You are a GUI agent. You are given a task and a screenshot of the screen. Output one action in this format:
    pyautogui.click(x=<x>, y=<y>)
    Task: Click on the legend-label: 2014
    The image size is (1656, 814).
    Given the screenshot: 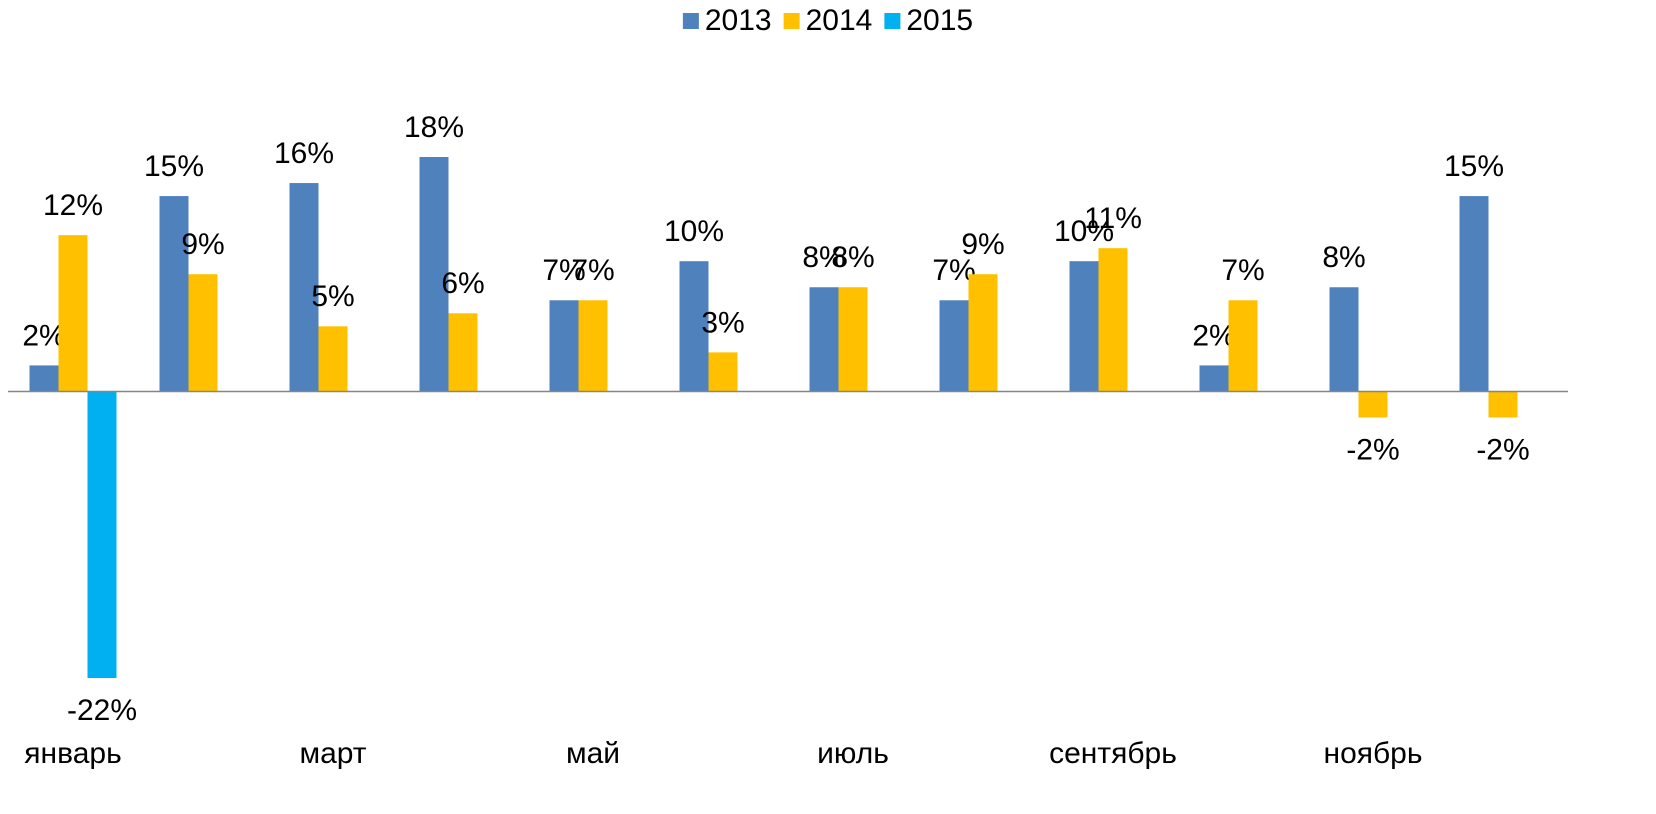 What is the action you would take?
    pyautogui.click(x=839, y=20)
    